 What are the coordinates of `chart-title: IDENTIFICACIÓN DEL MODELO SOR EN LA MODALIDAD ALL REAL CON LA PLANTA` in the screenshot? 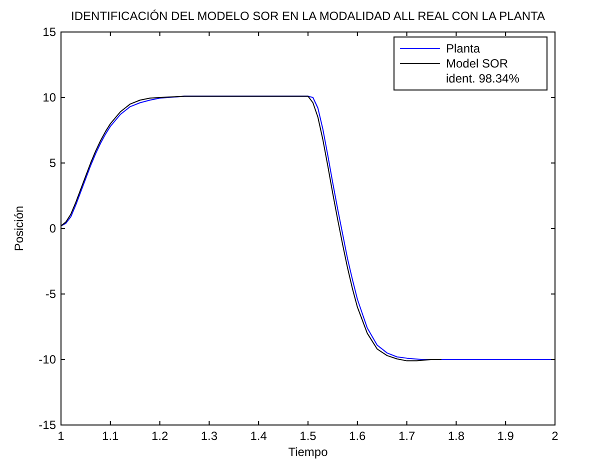 It's located at (308, 16).